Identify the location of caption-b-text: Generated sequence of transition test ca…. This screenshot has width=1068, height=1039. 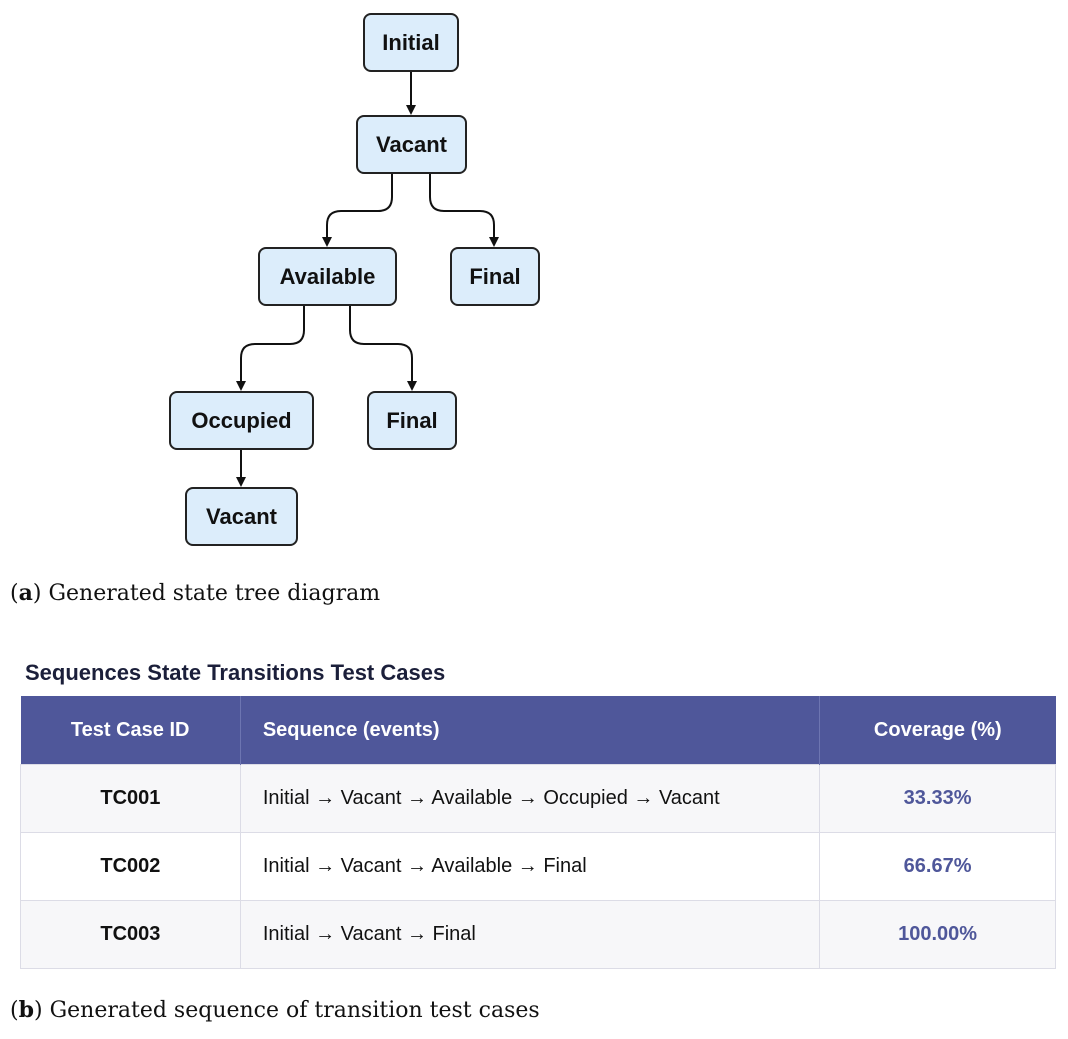
(291, 1010).